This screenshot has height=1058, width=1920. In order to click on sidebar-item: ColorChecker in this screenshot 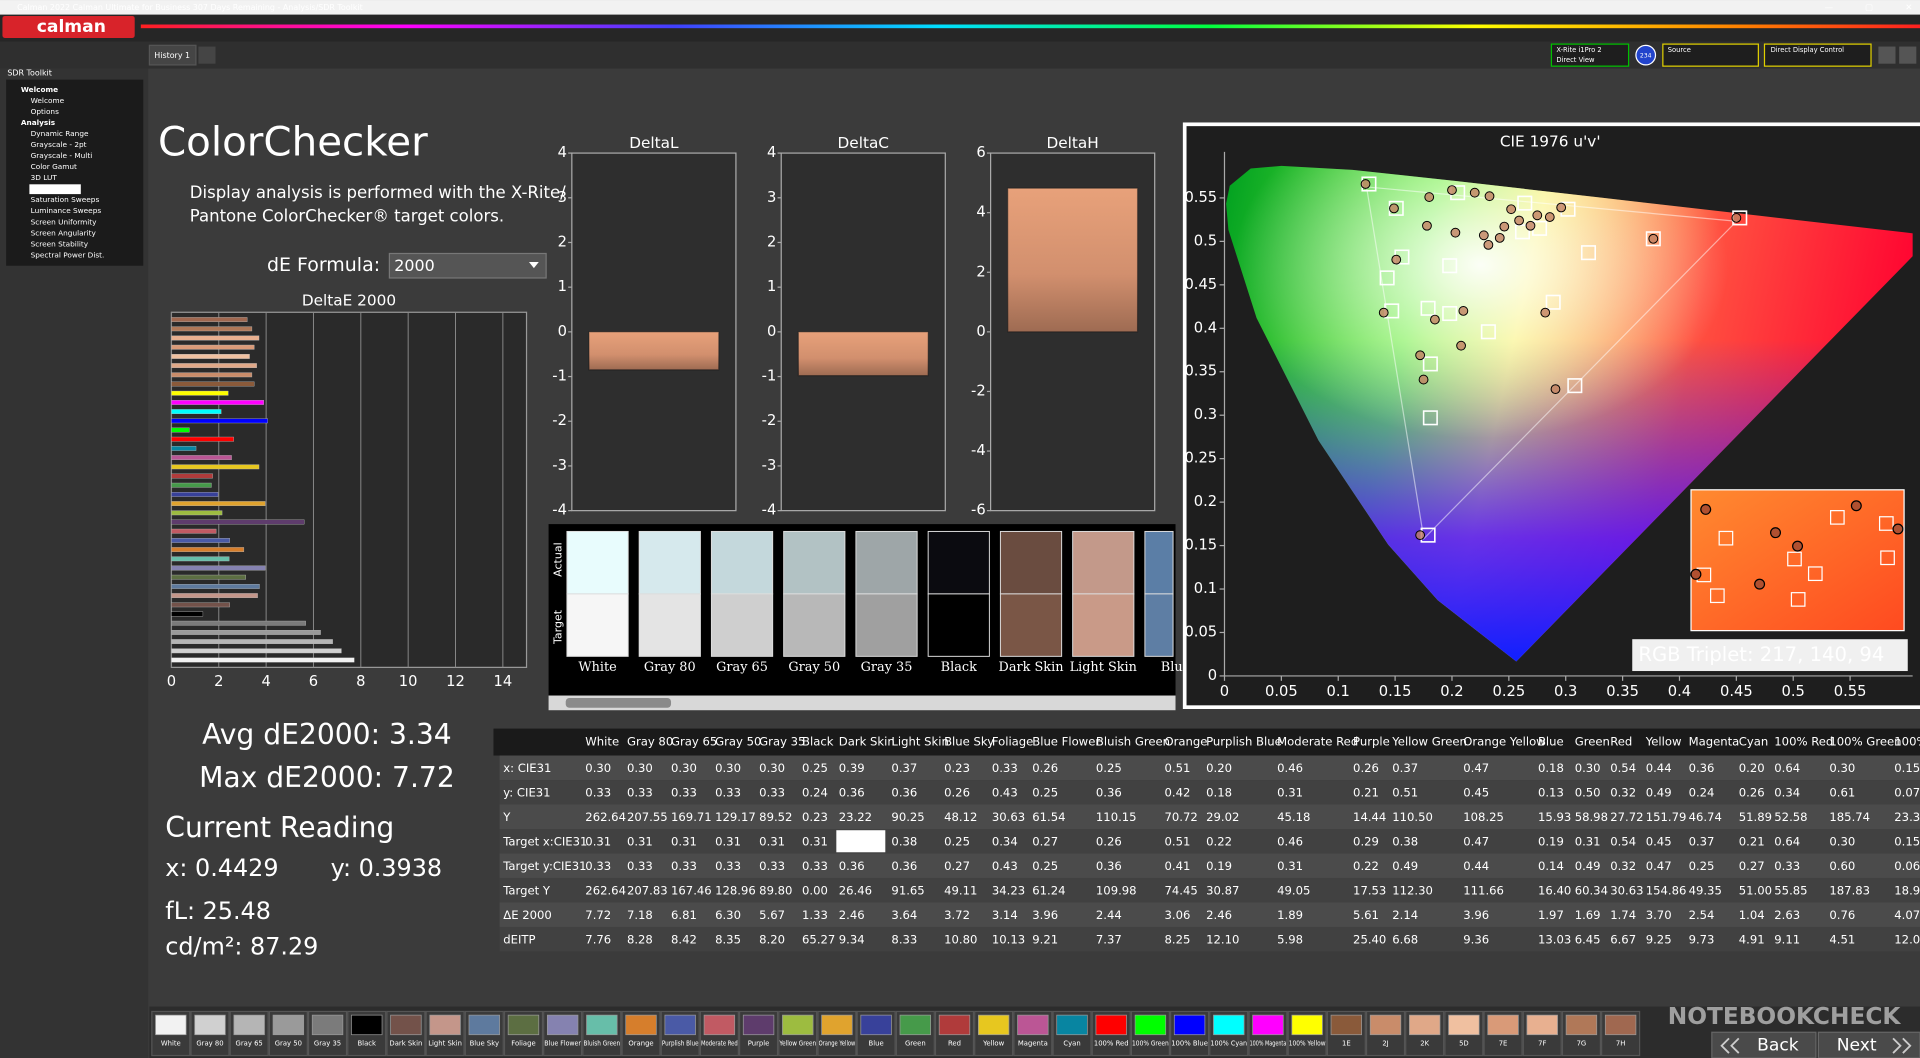, I will do `click(56, 188)`.